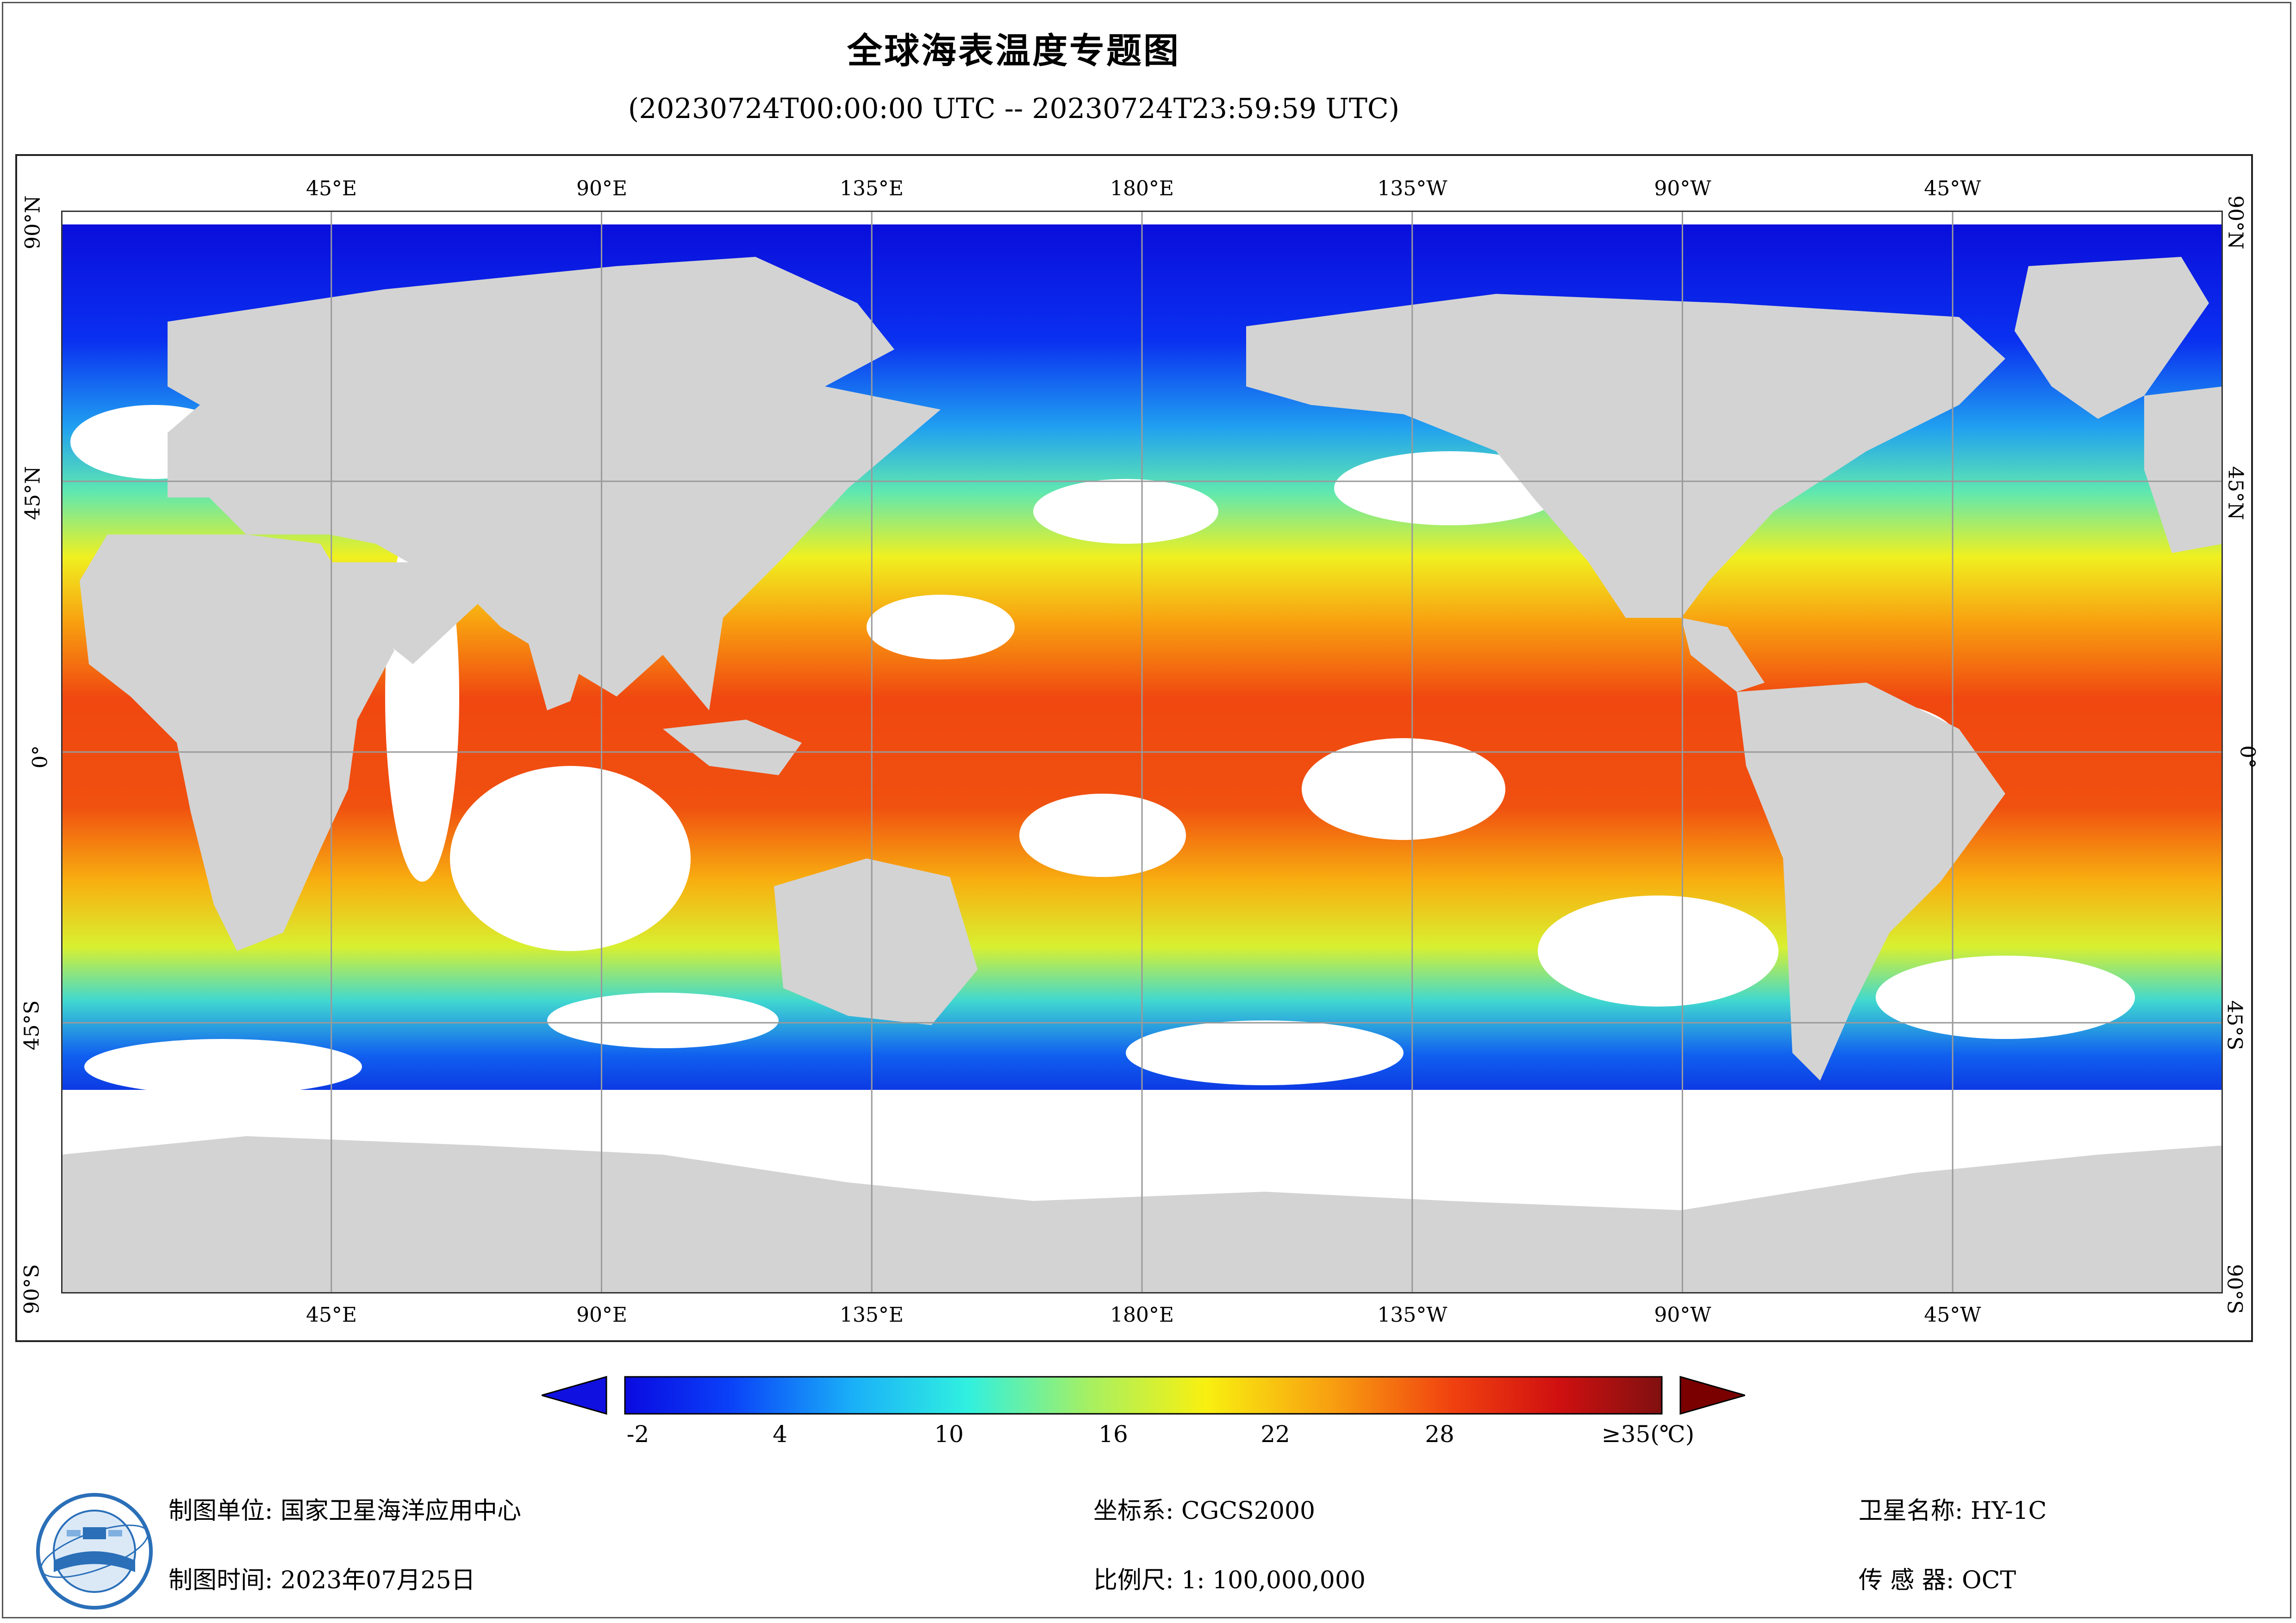  What do you see at coordinates (345, 1511) in the screenshot?
I see `footer-org: 制图单位: 国家卫星海洋应用中心` at bounding box center [345, 1511].